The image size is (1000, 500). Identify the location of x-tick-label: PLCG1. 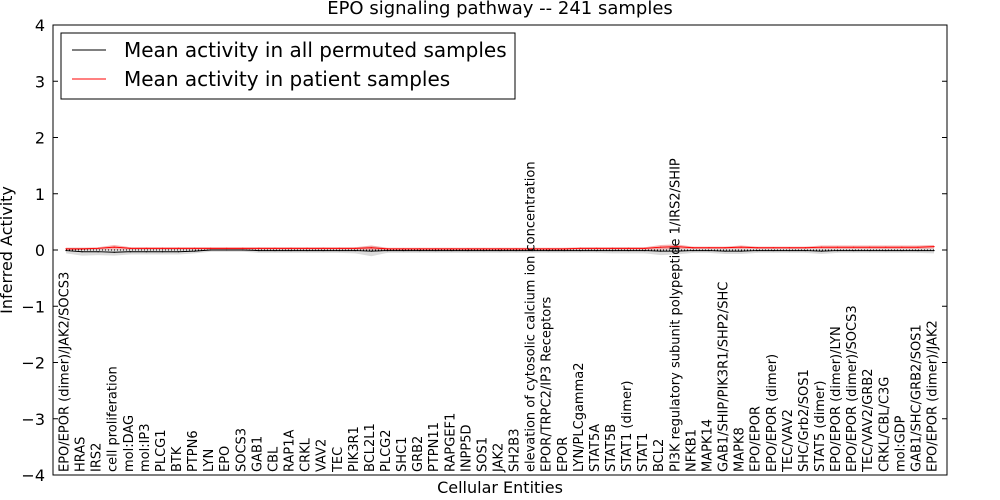
(161, 450).